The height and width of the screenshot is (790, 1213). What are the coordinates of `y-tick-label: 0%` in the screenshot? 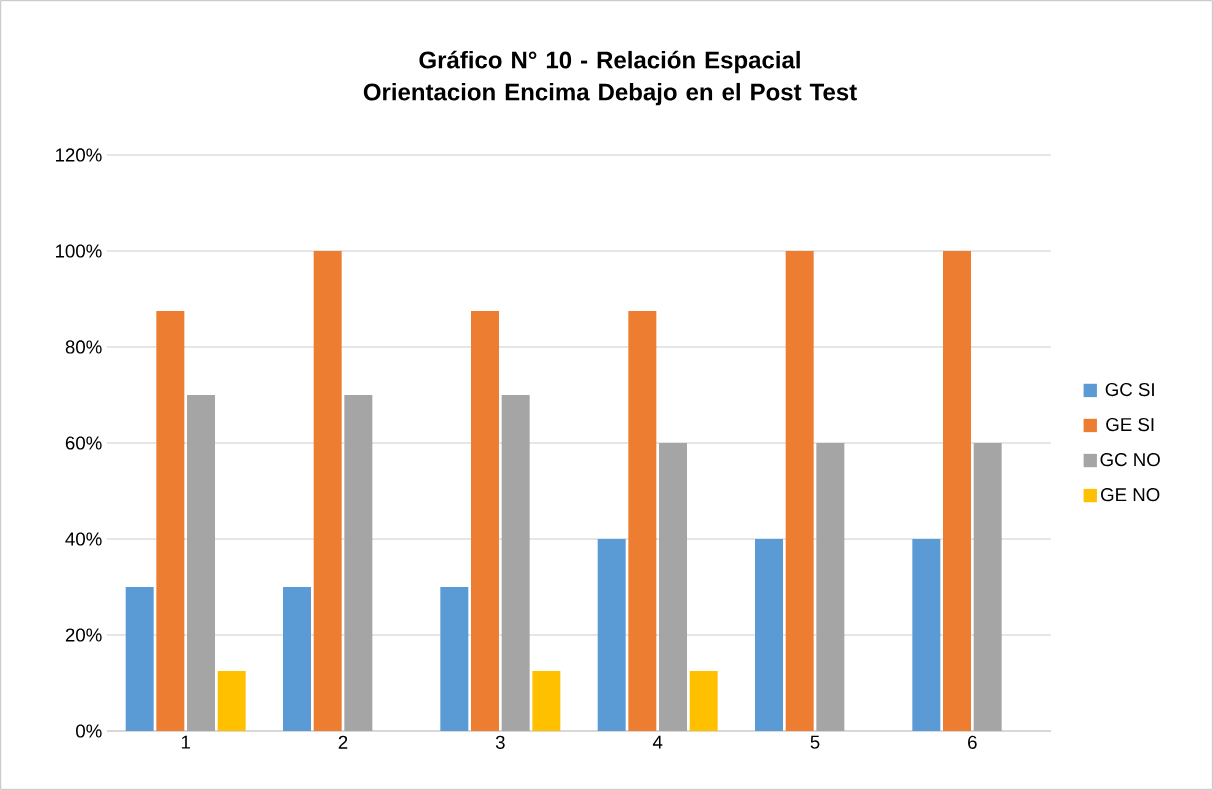 It's located at (89, 731).